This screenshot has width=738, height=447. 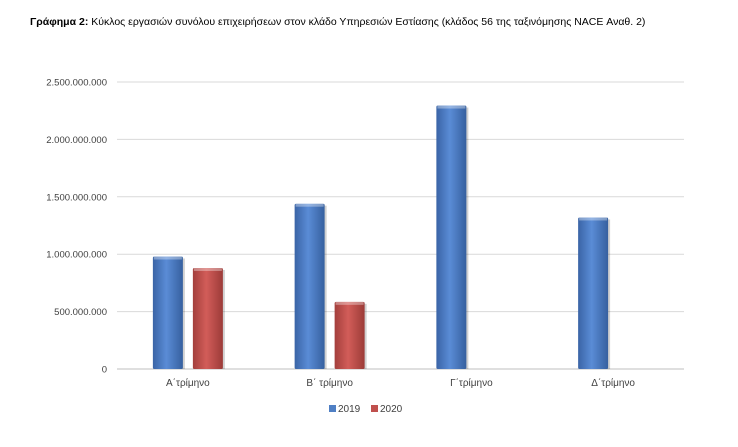 I want to click on legend-label-2020: 2020, so click(x=391, y=409).